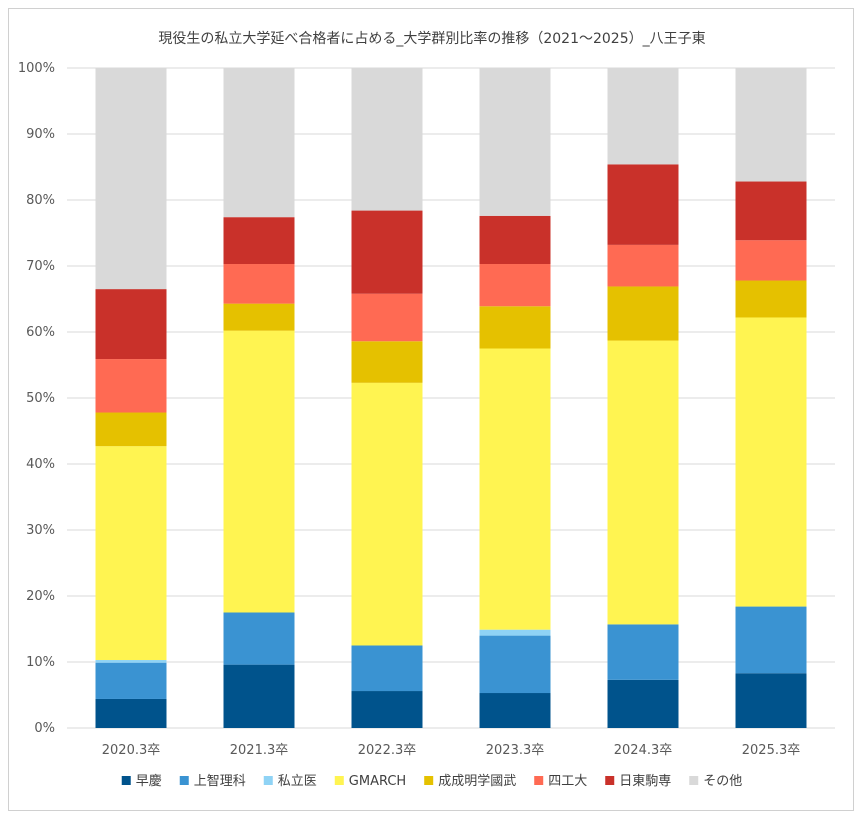 The width and height of the screenshot is (862, 819). I want to click on y-axis-ticks: 0% 10% 20% 30% 40% 50% 60% 70% 80% 90% 100%, so click(36, 398).